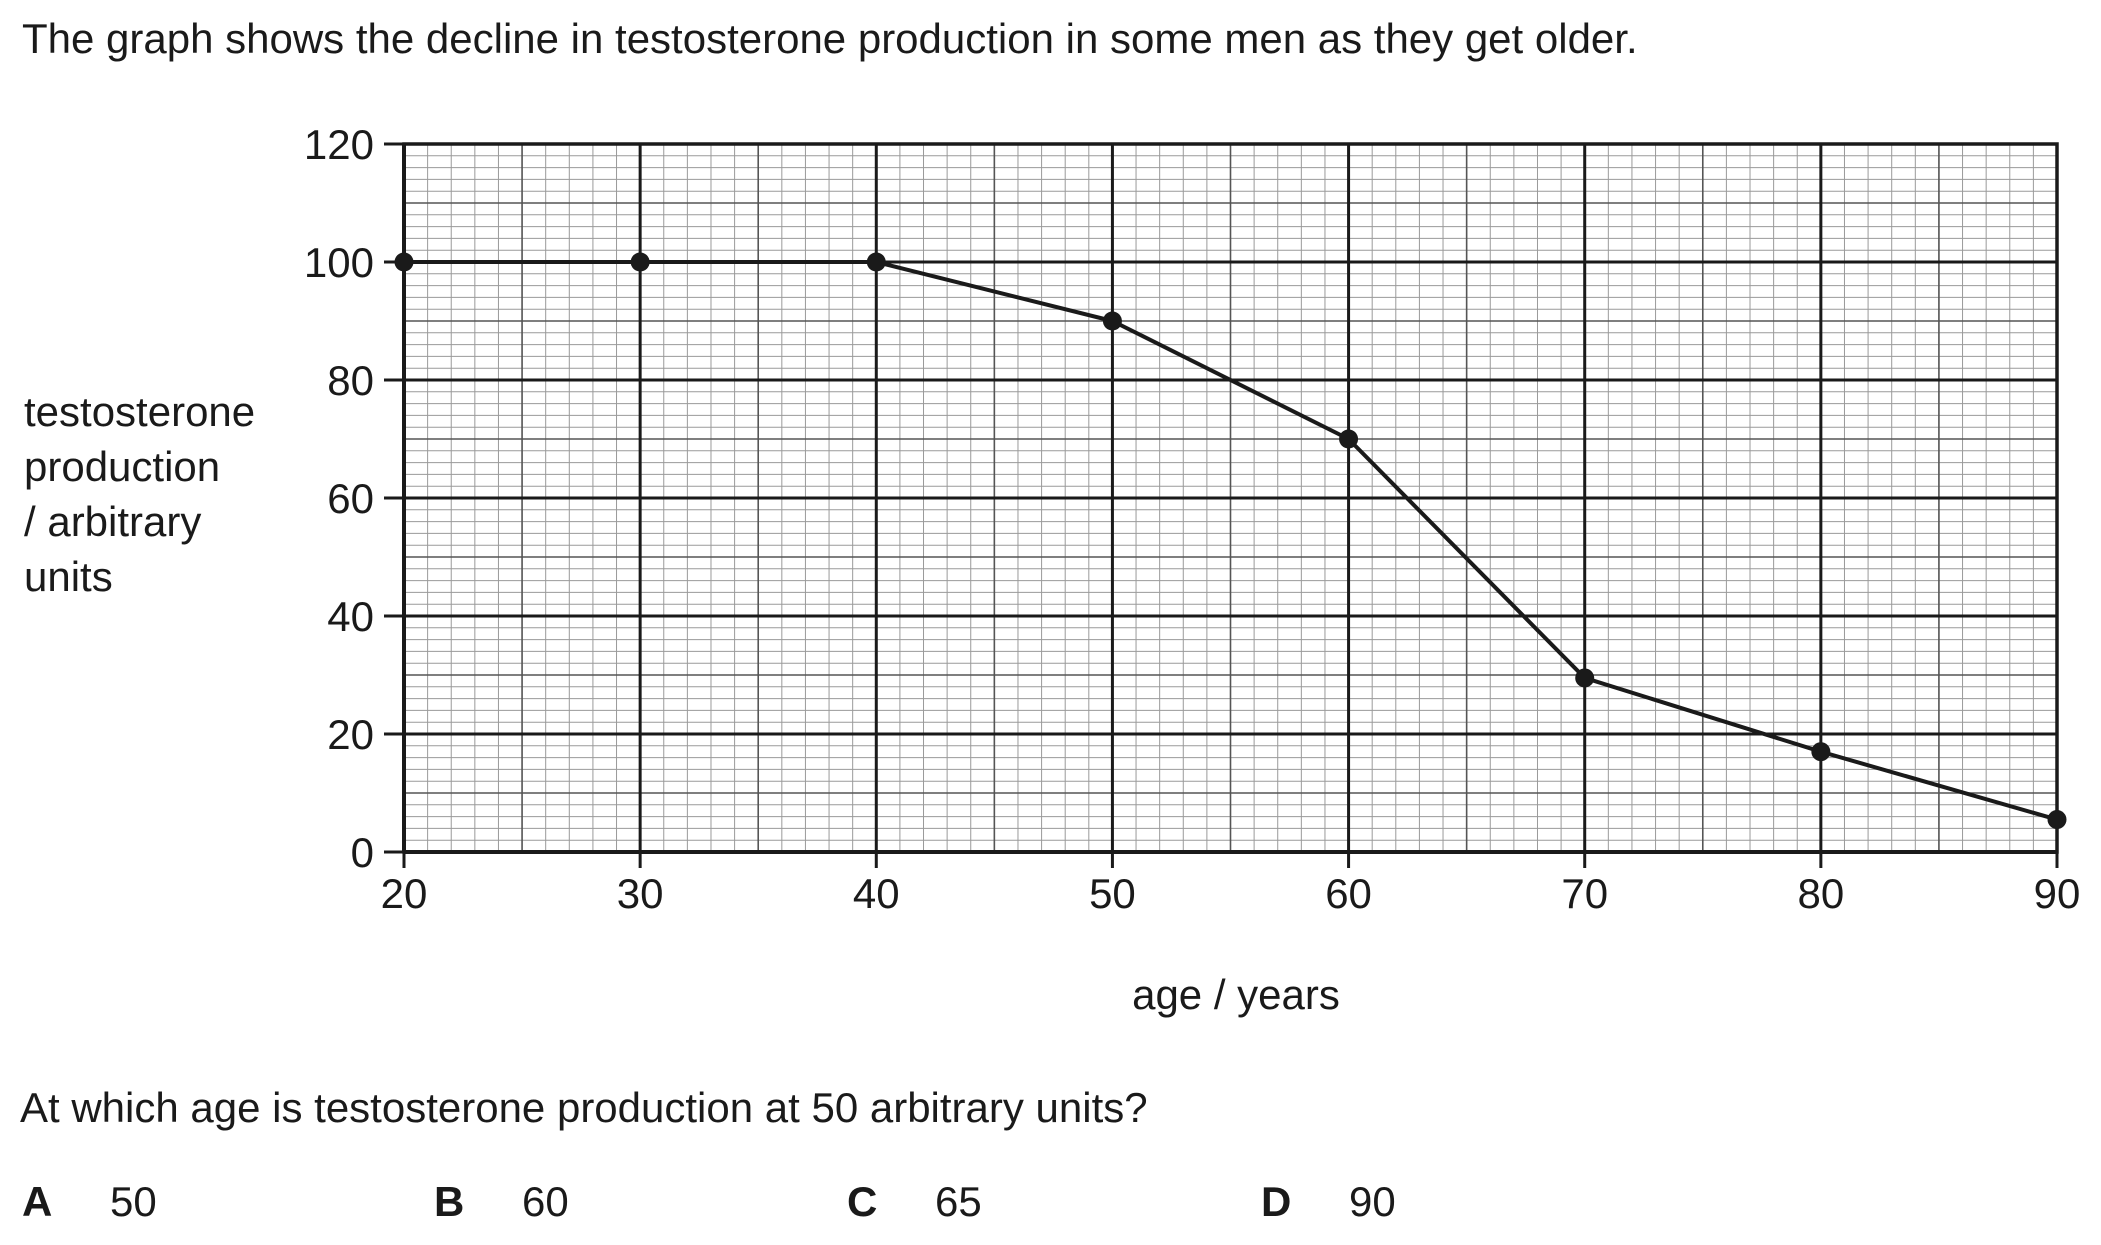  I want to click on option-value: 65, so click(958, 1201).